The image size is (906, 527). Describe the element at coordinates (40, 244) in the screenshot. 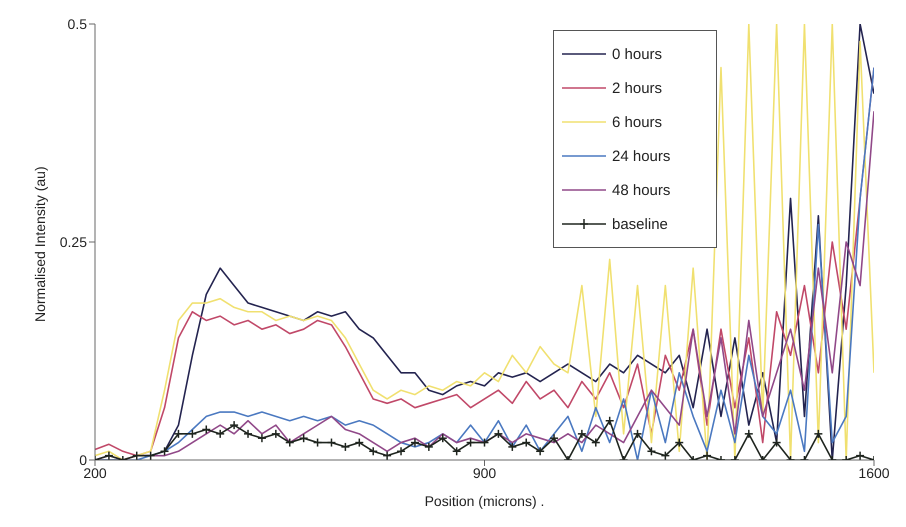

I see `y-axis-title: Normalised Intensity (au)` at that location.